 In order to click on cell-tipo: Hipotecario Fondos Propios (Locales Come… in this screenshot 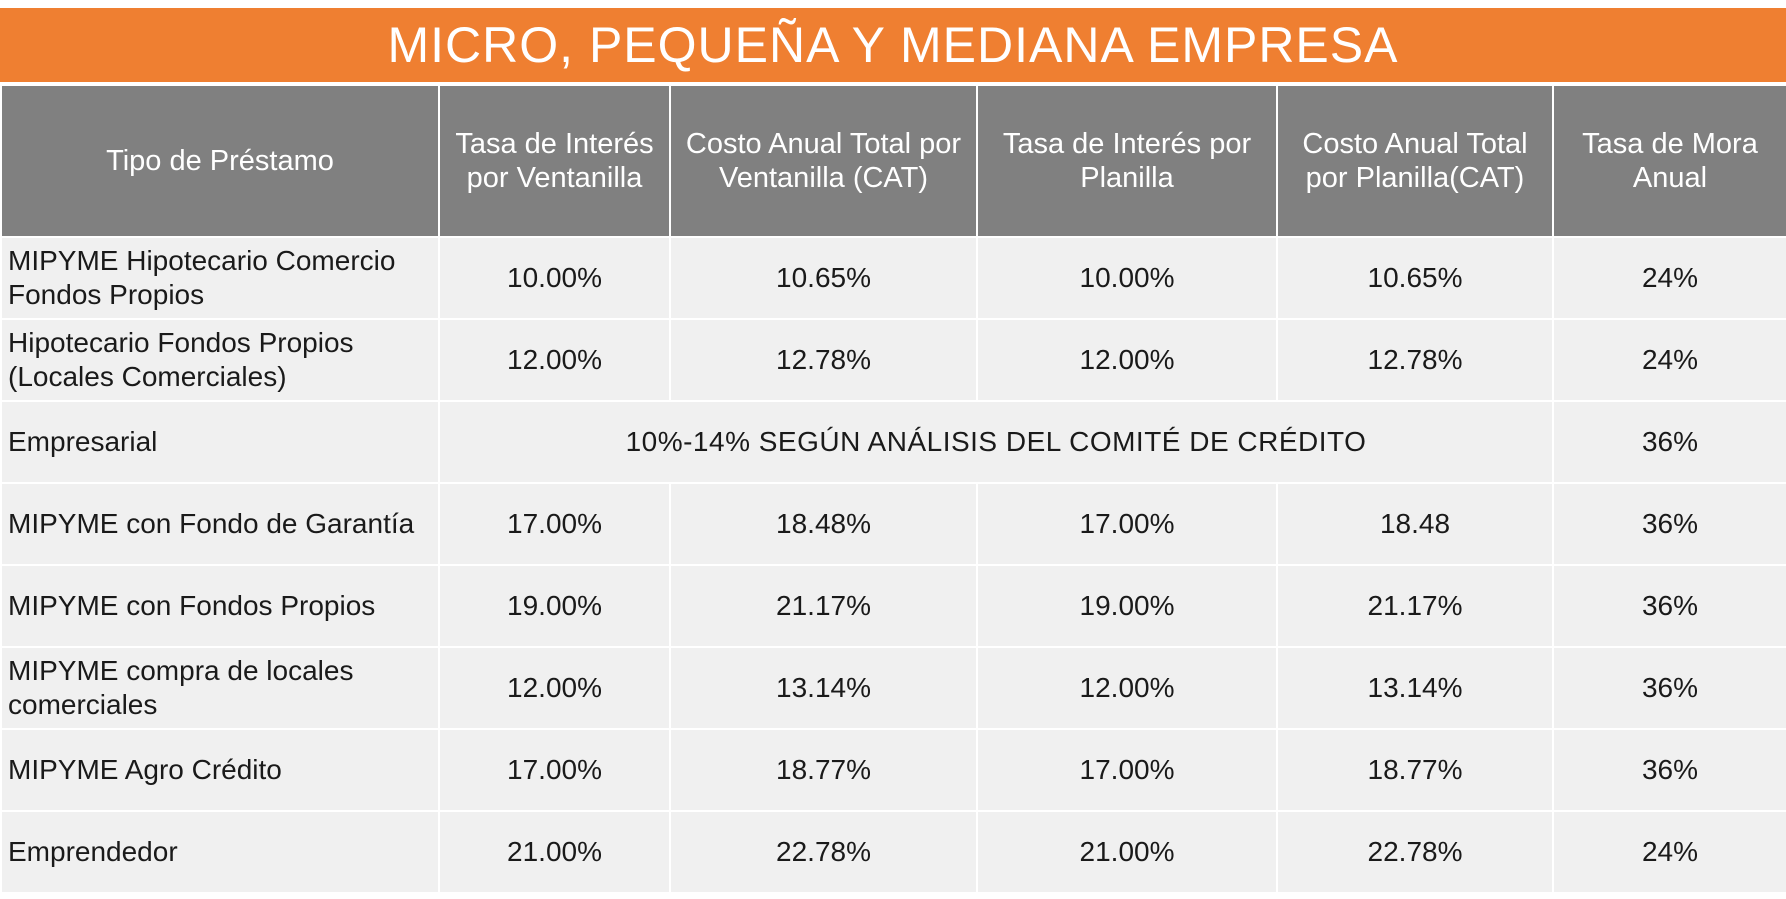, I will do `click(220, 360)`.